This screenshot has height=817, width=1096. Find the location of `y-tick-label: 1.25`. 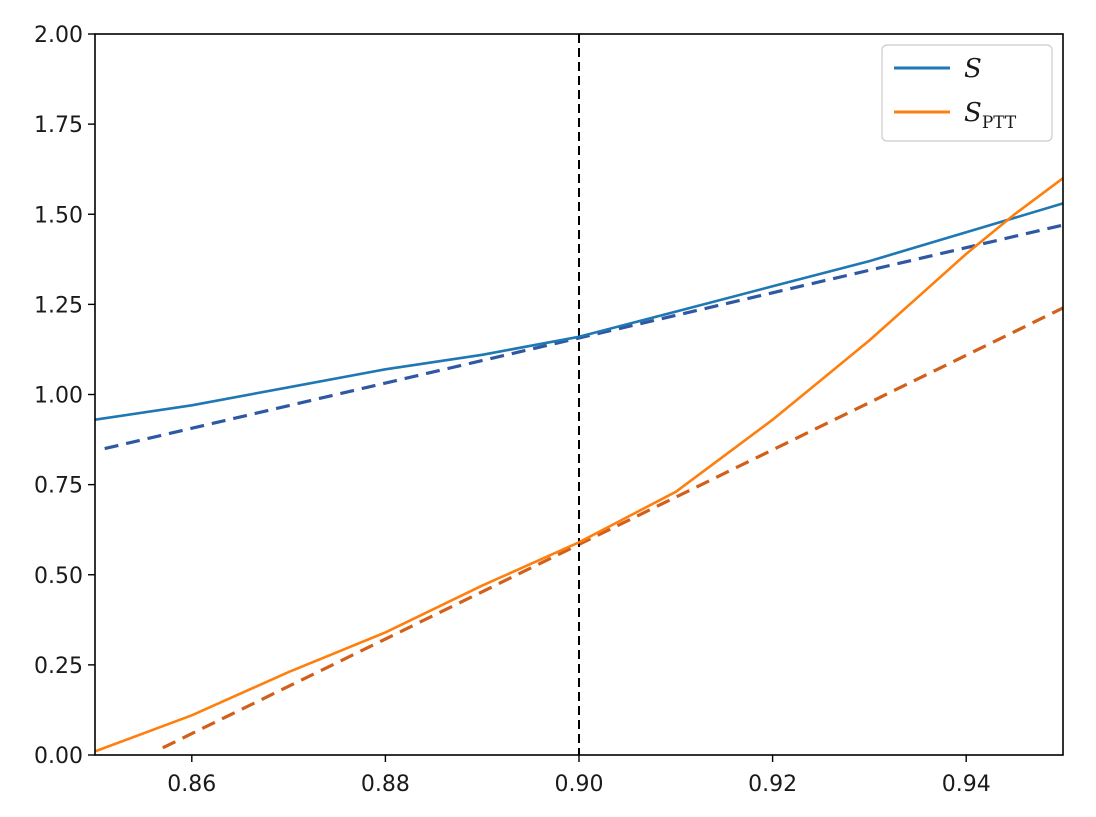

y-tick-label: 1.25 is located at coordinates (58, 305).